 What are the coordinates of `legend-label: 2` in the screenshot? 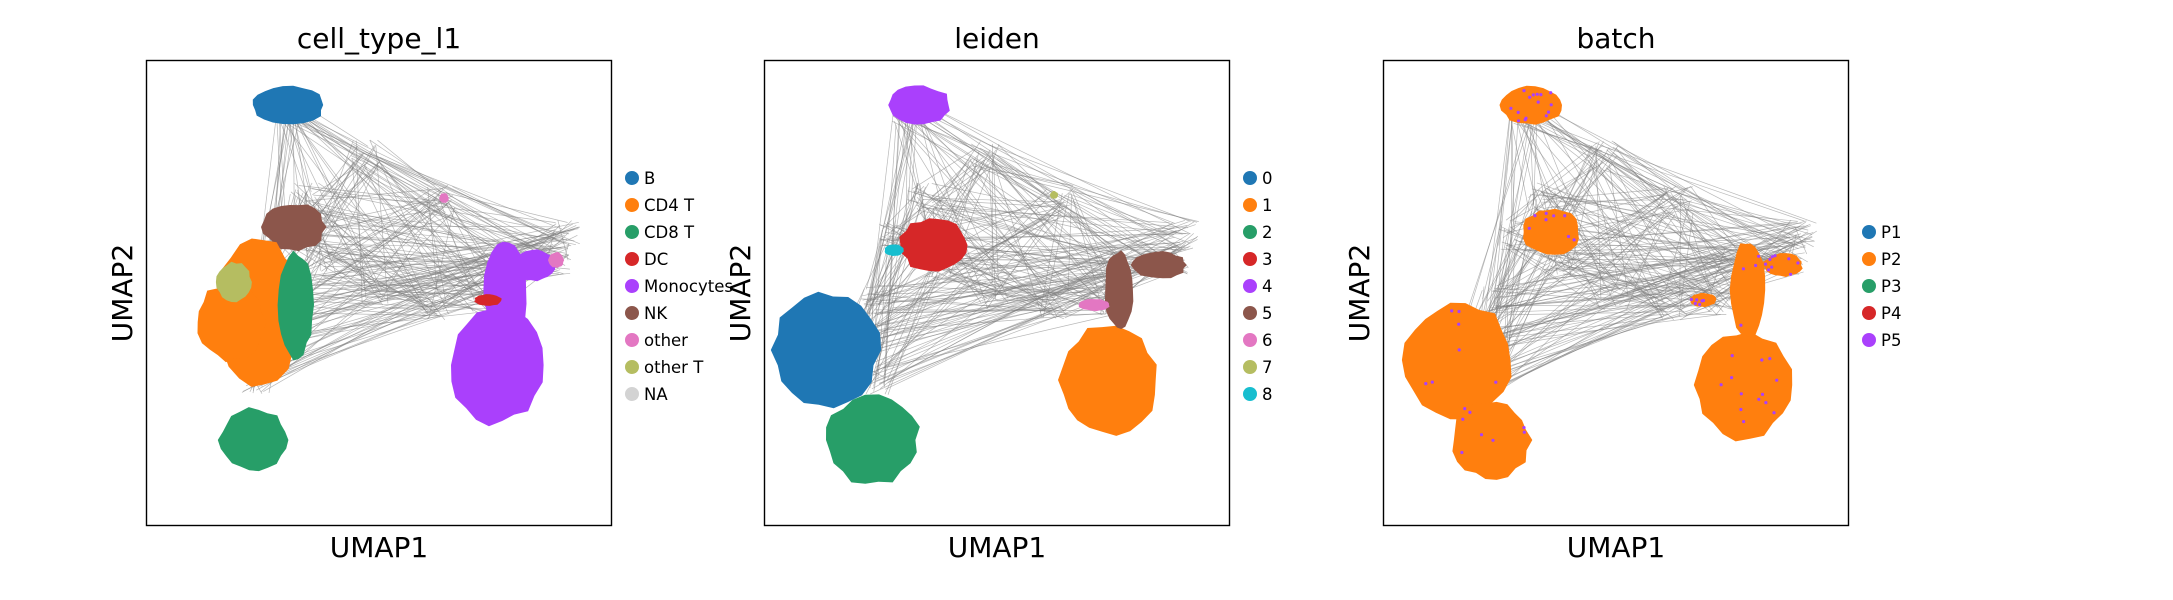 It's located at (1267, 232).